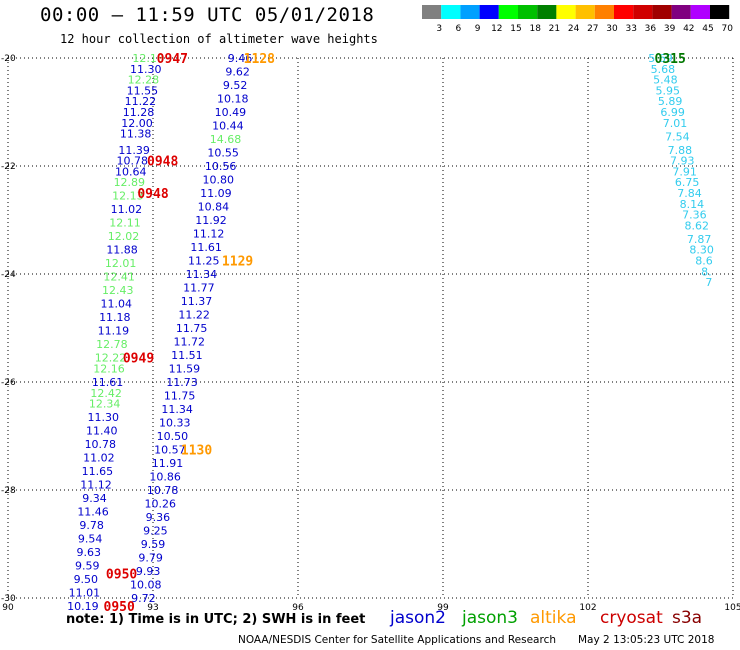 Image resolution: width=740 pixels, height=650 pixels. What do you see at coordinates (418, 618) in the screenshot?
I see `sat-label-jason2: jason2` at bounding box center [418, 618].